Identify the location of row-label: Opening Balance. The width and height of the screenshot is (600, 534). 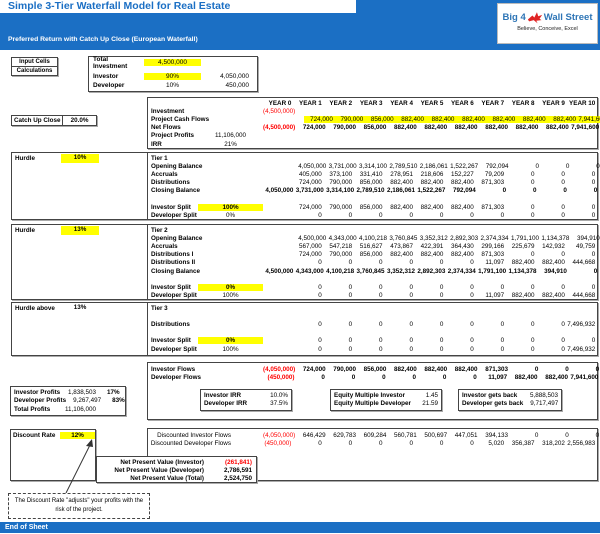
(177, 166).